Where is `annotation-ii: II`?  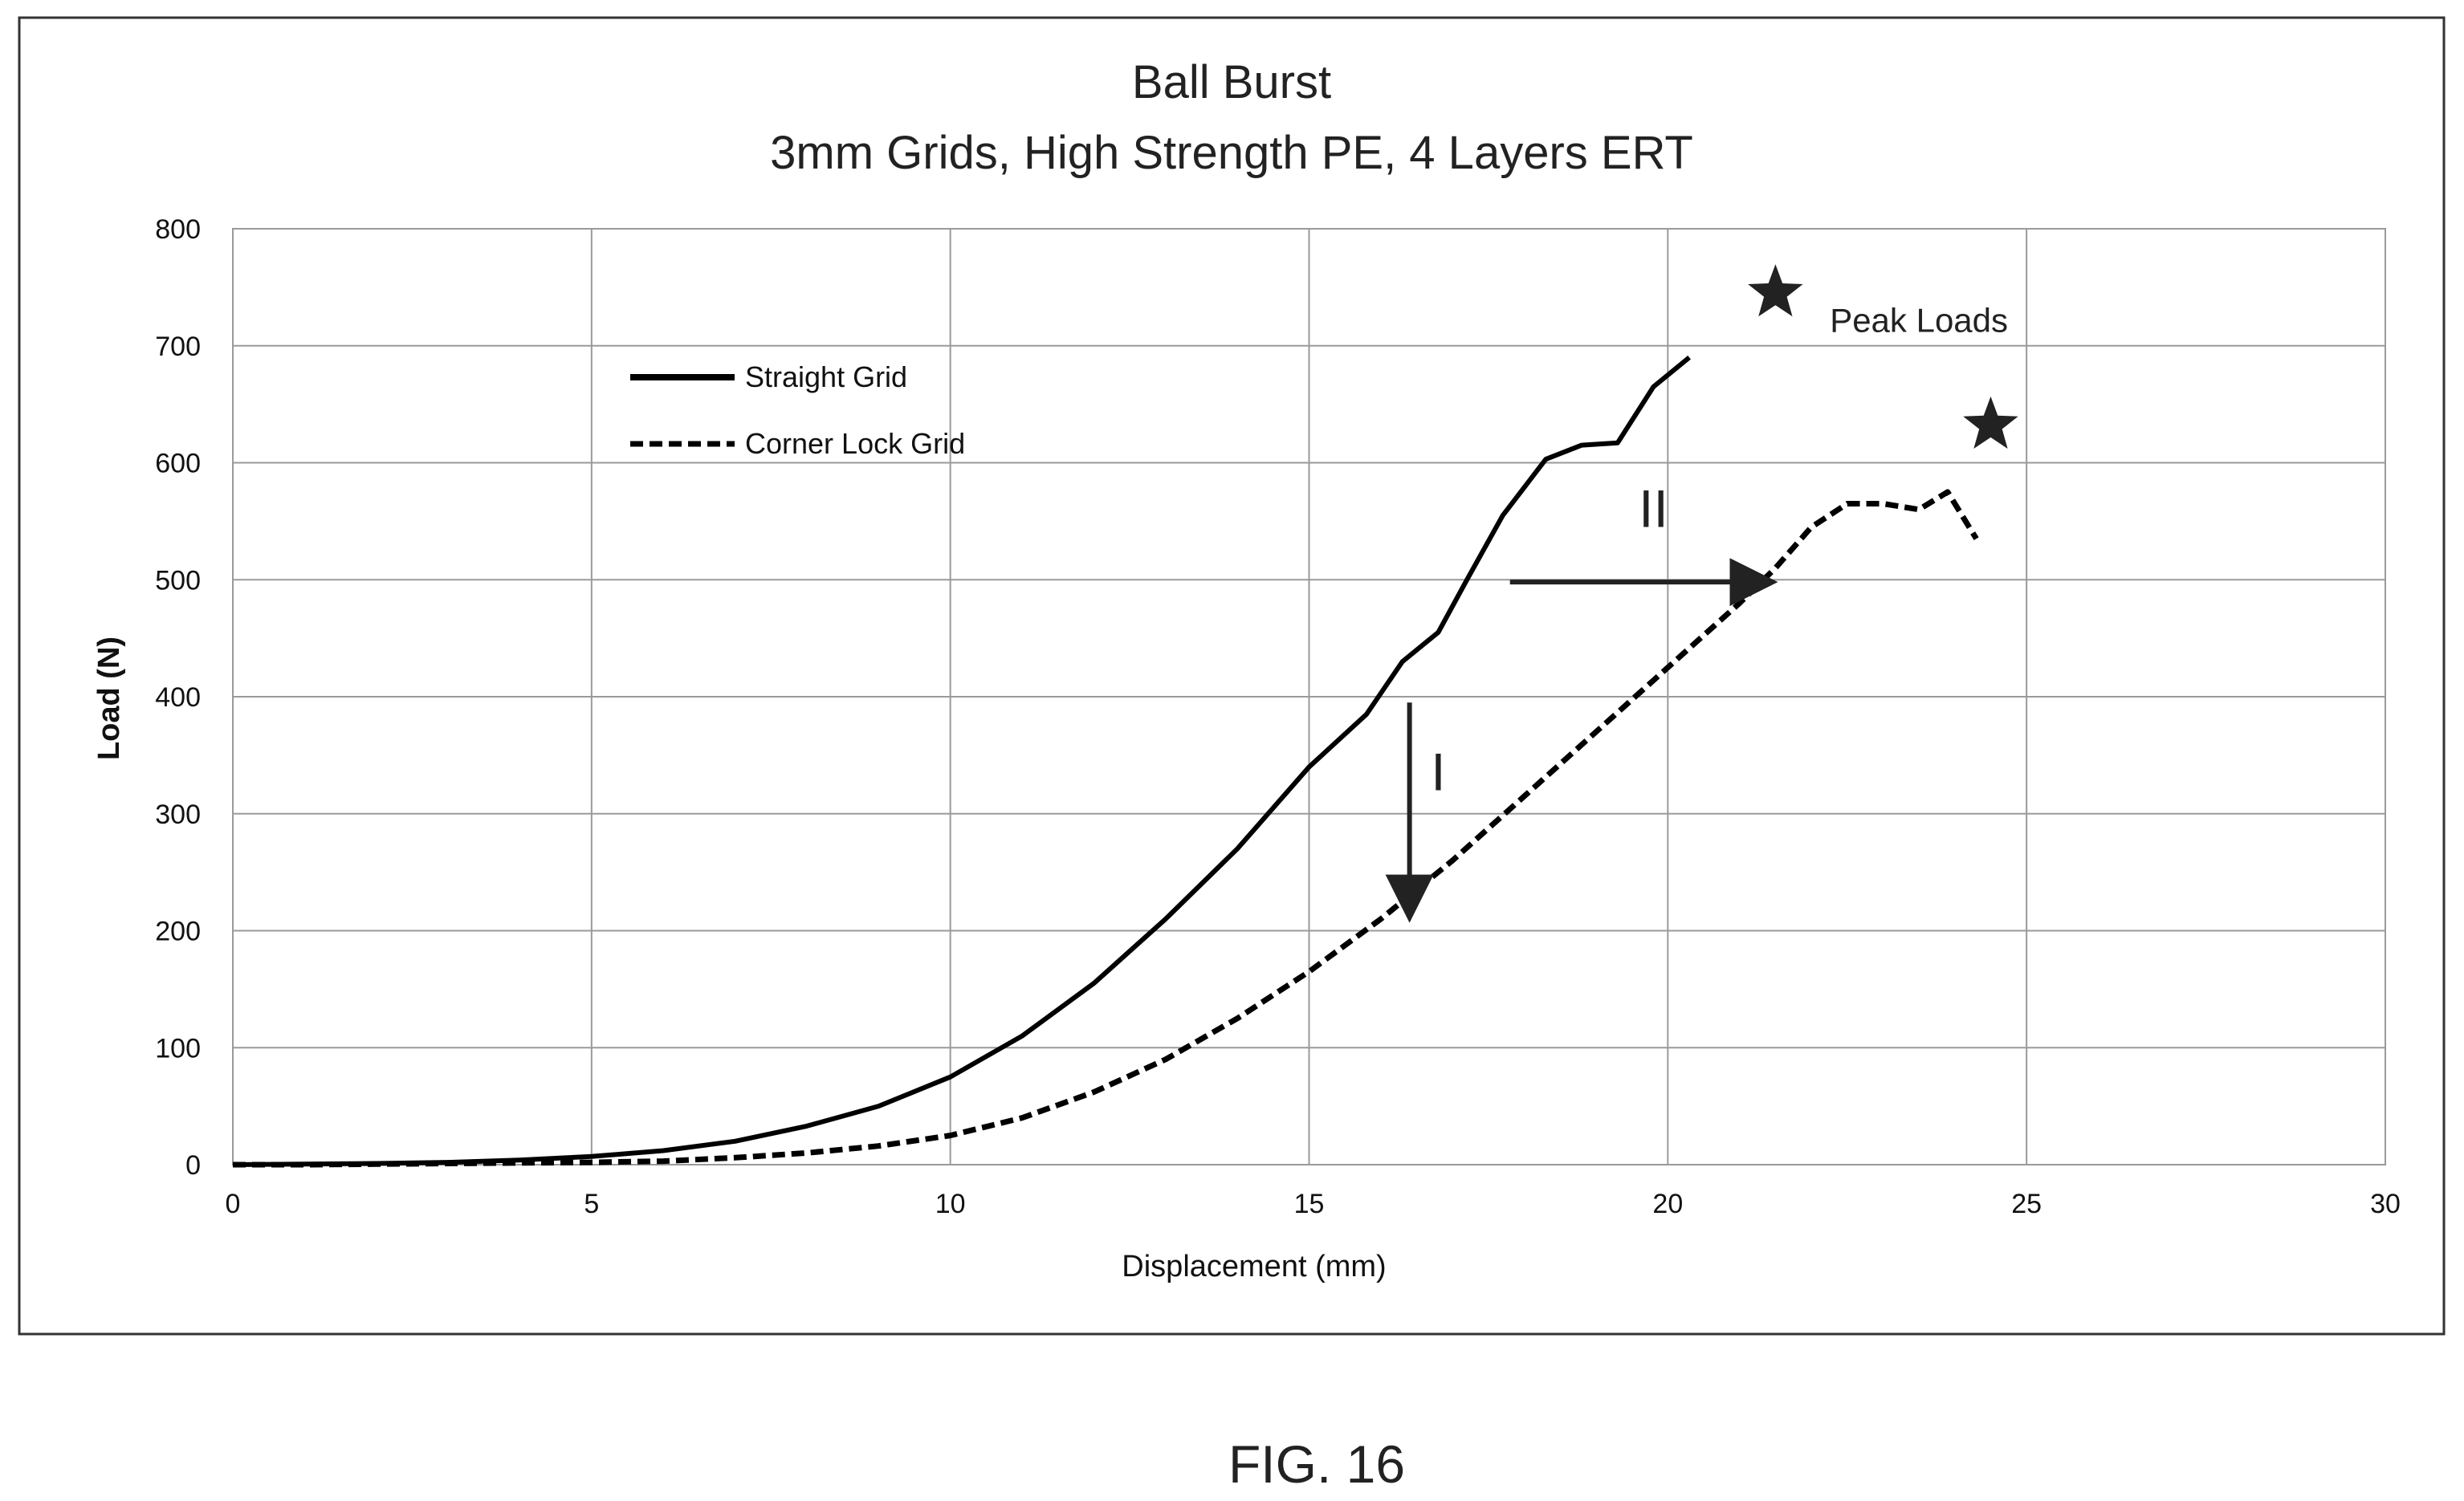 annotation-ii: II is located at coordinates (1653, 509).